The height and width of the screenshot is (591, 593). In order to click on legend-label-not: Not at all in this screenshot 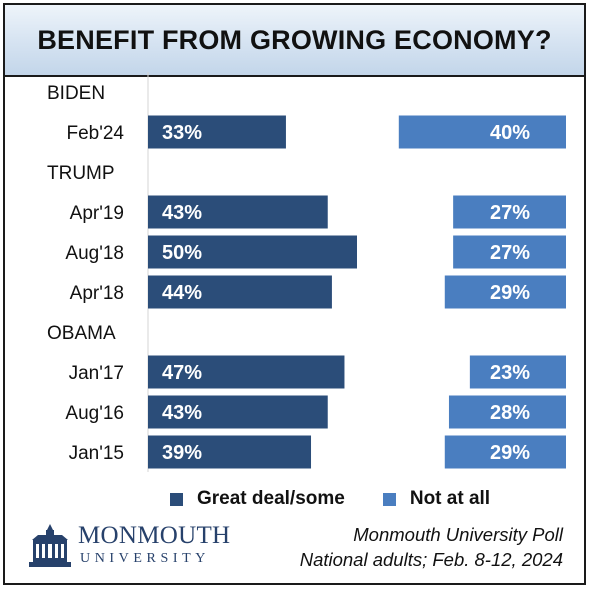, I will do `click(450, 498)`.